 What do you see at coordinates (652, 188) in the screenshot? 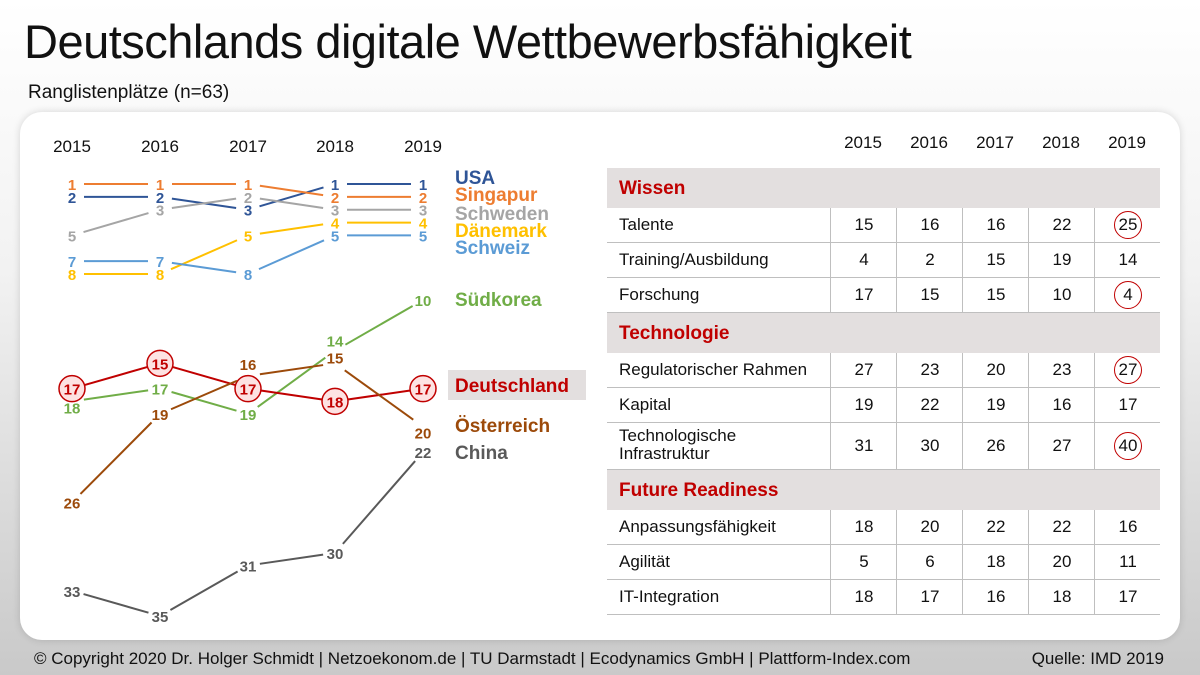
I see `section-title: Wissen` at bounding box center [652, 188].